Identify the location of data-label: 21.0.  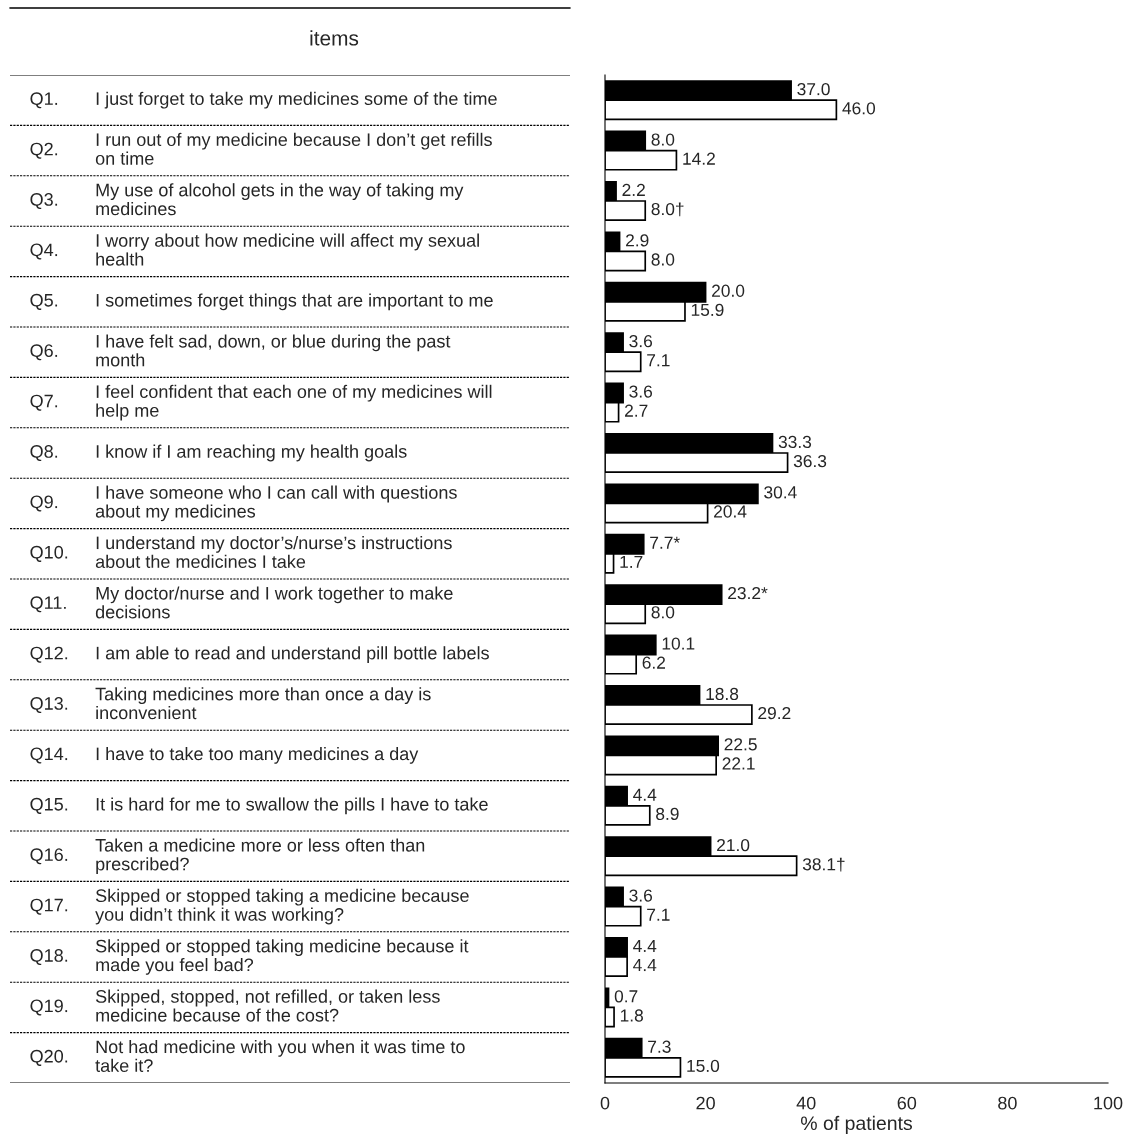
(733, 845).